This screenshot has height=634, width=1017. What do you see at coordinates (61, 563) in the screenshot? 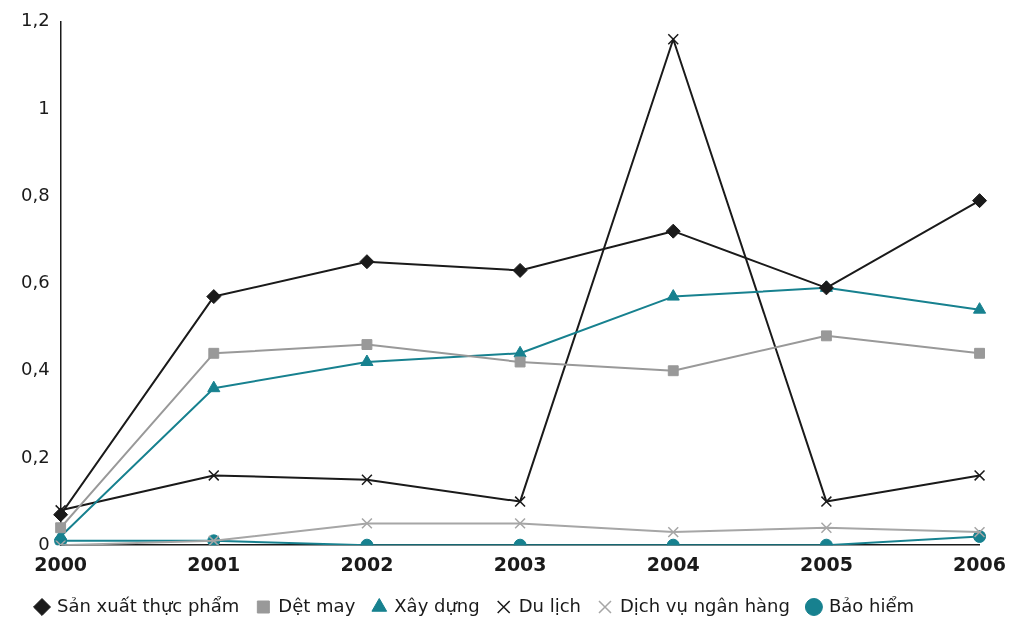
I see `x-tick-label: 2000` at bounding box center [61, 563].